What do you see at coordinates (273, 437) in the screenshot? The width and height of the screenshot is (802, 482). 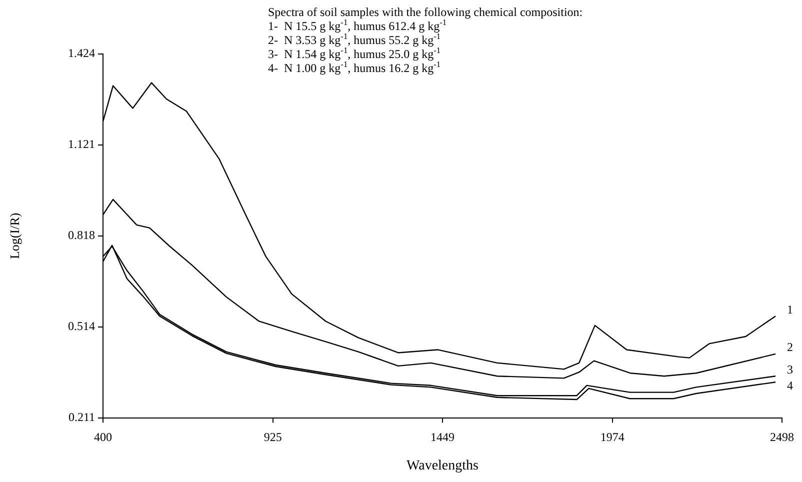 I see `x-tick-label: 925` at bounding box center [273, 437].